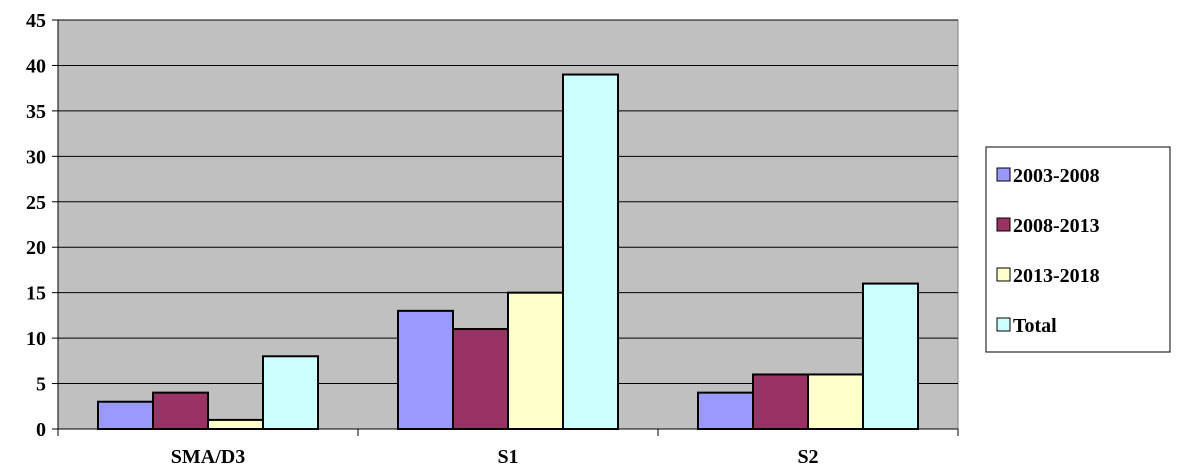 This screenshot has width=1177, height=473. Describe the element at coordinates (1035, 326) in the screenshot. I see `legend-label: Total` at that location.